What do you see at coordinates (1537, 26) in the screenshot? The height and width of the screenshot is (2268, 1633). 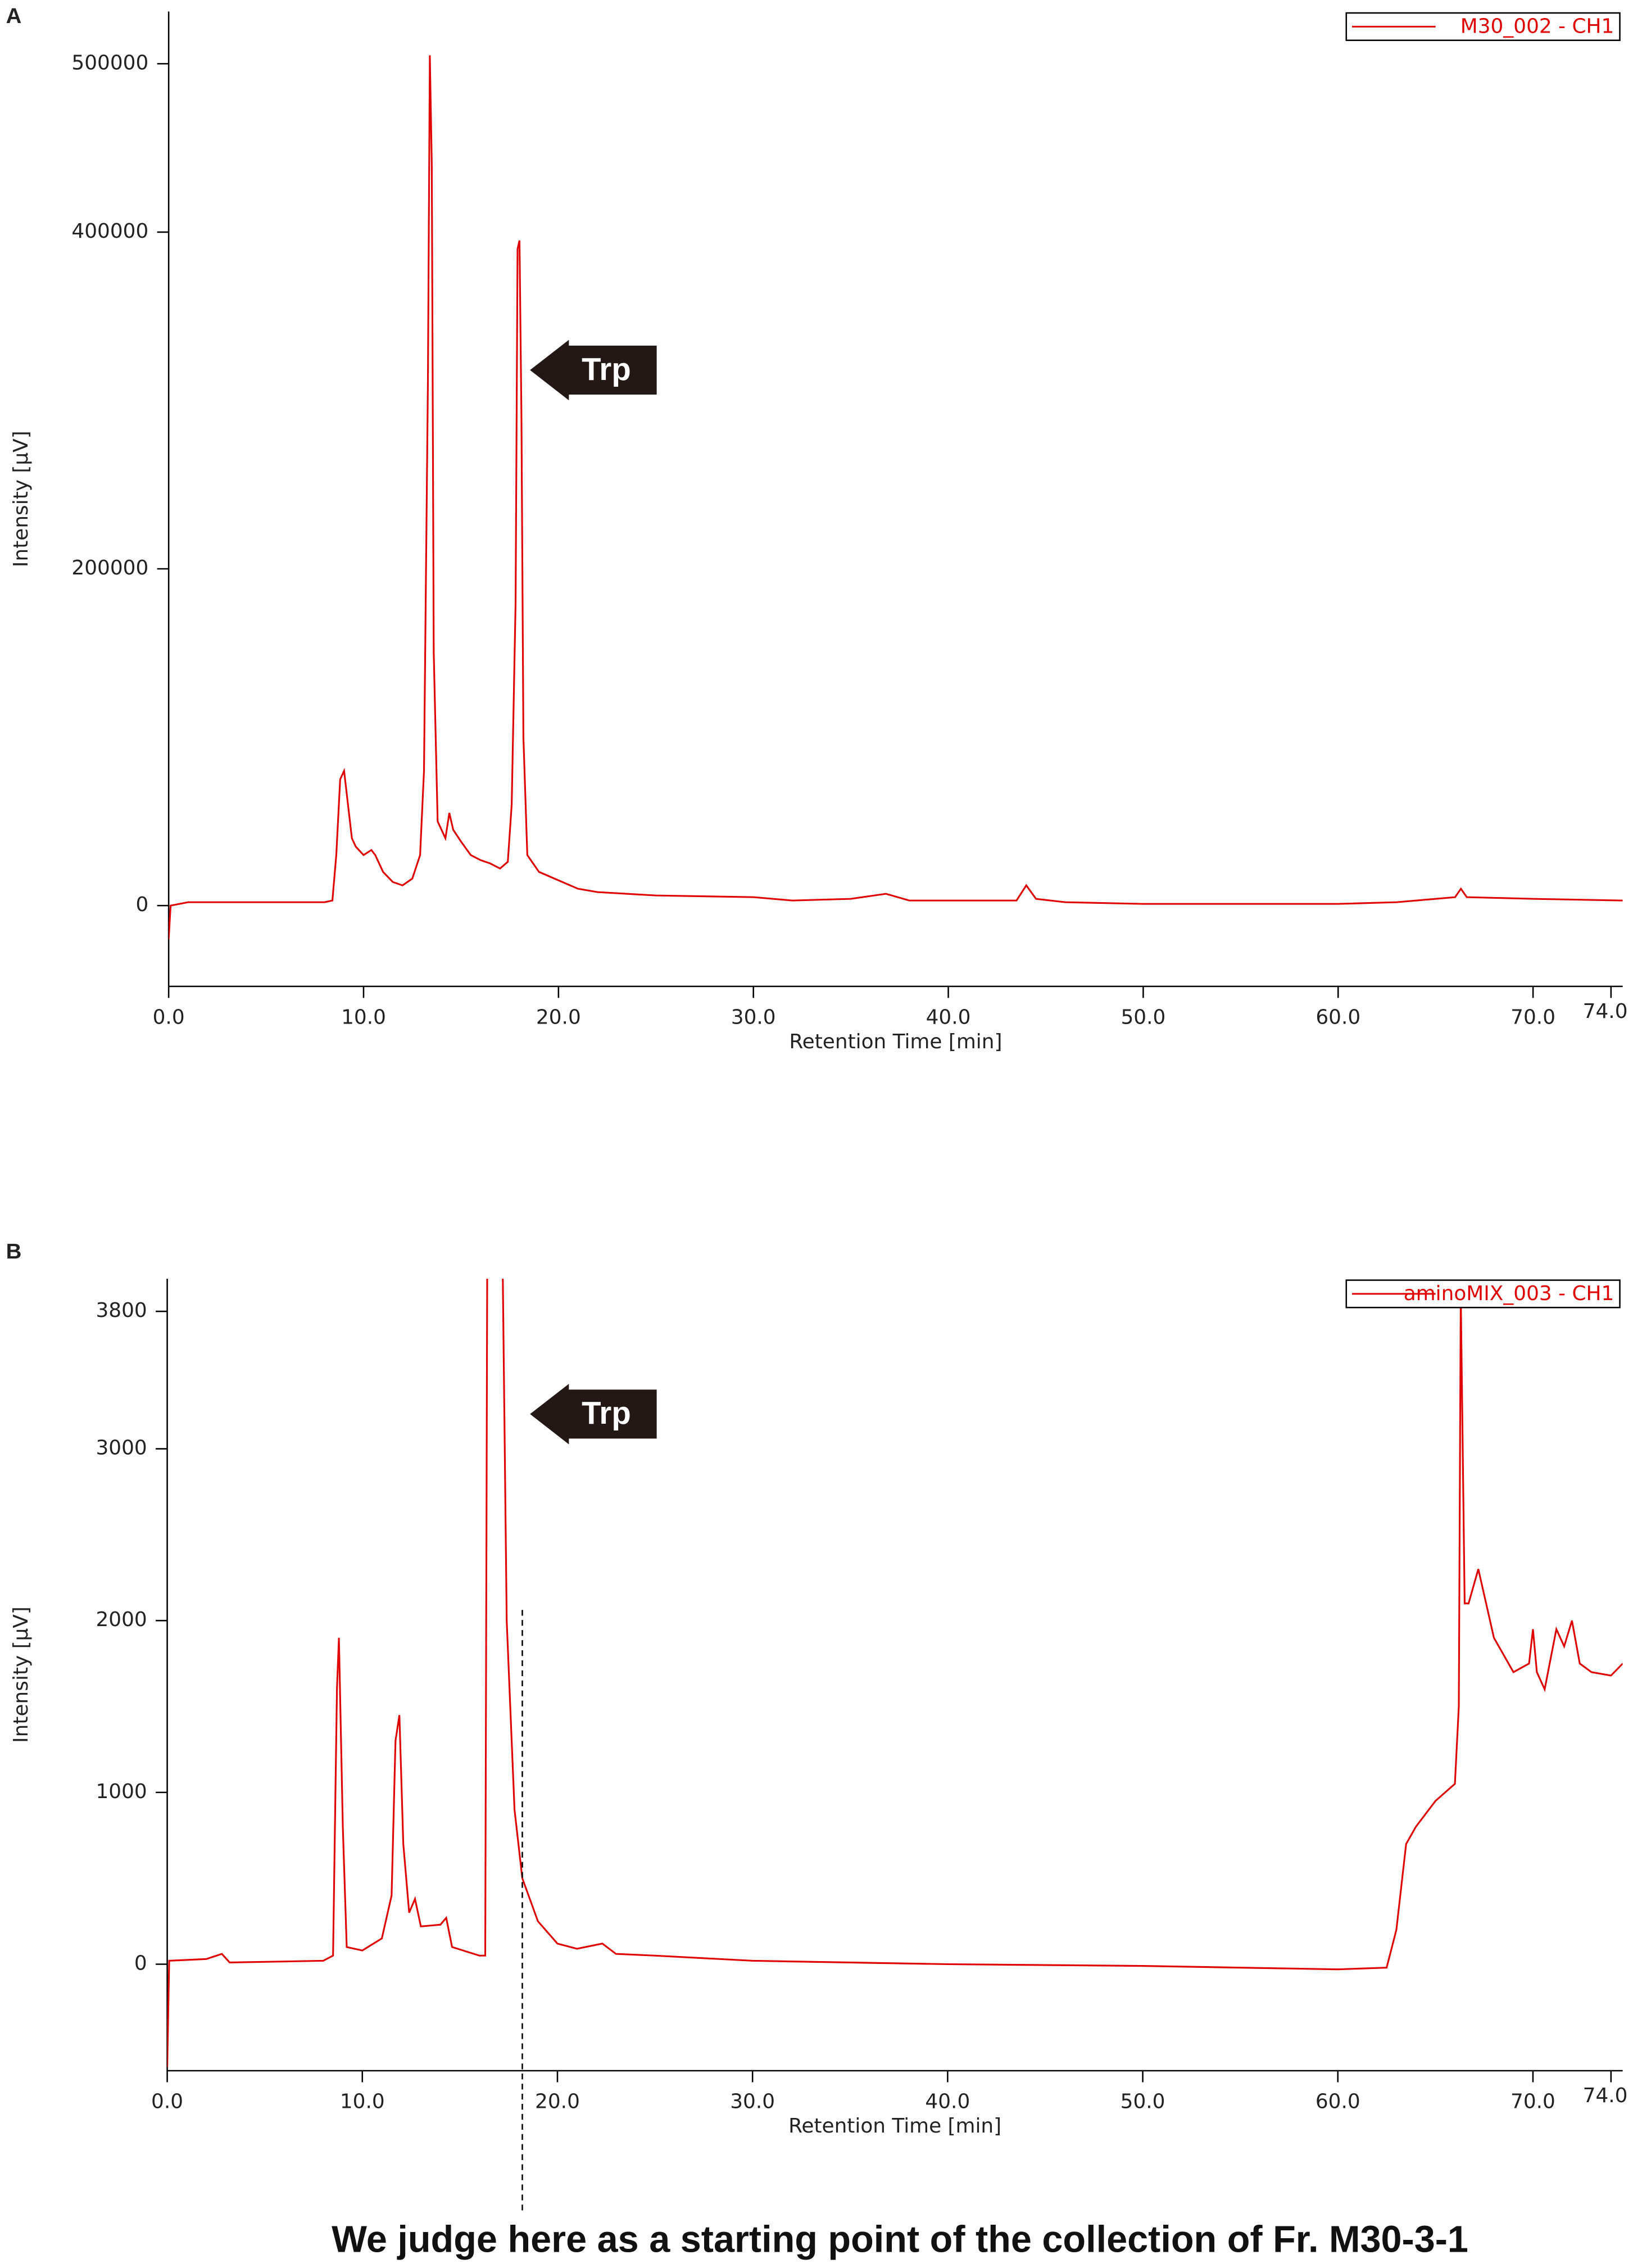 I see `legend-label: M30_002 - CH1` at bounding box center [1537, 26].